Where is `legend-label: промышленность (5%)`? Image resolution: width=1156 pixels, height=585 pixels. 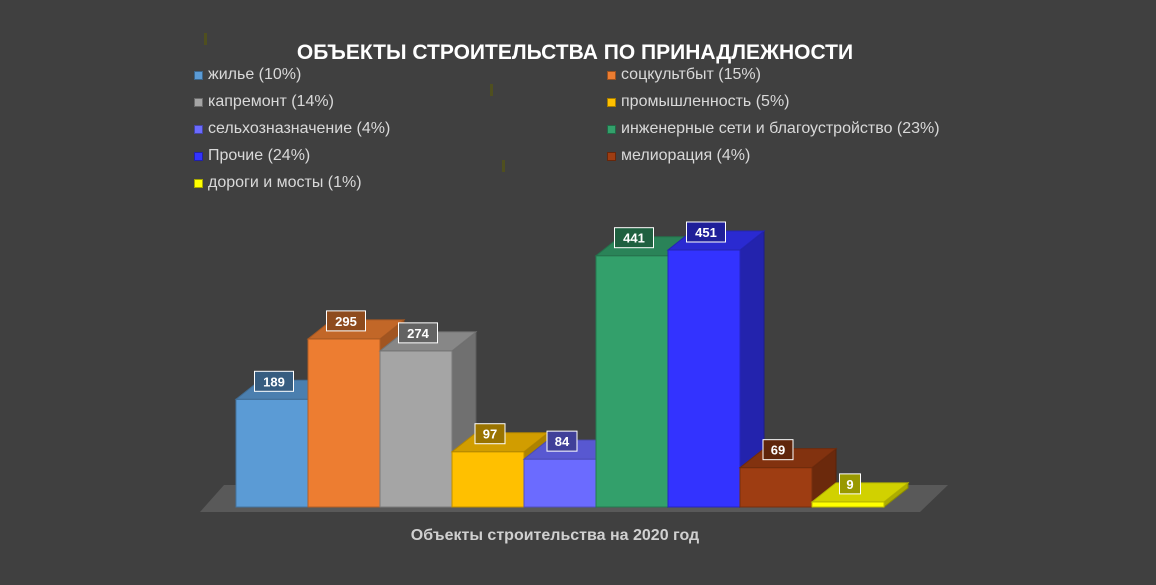 legend-label: промышленность (5%) is located at coordinates (705, 101).